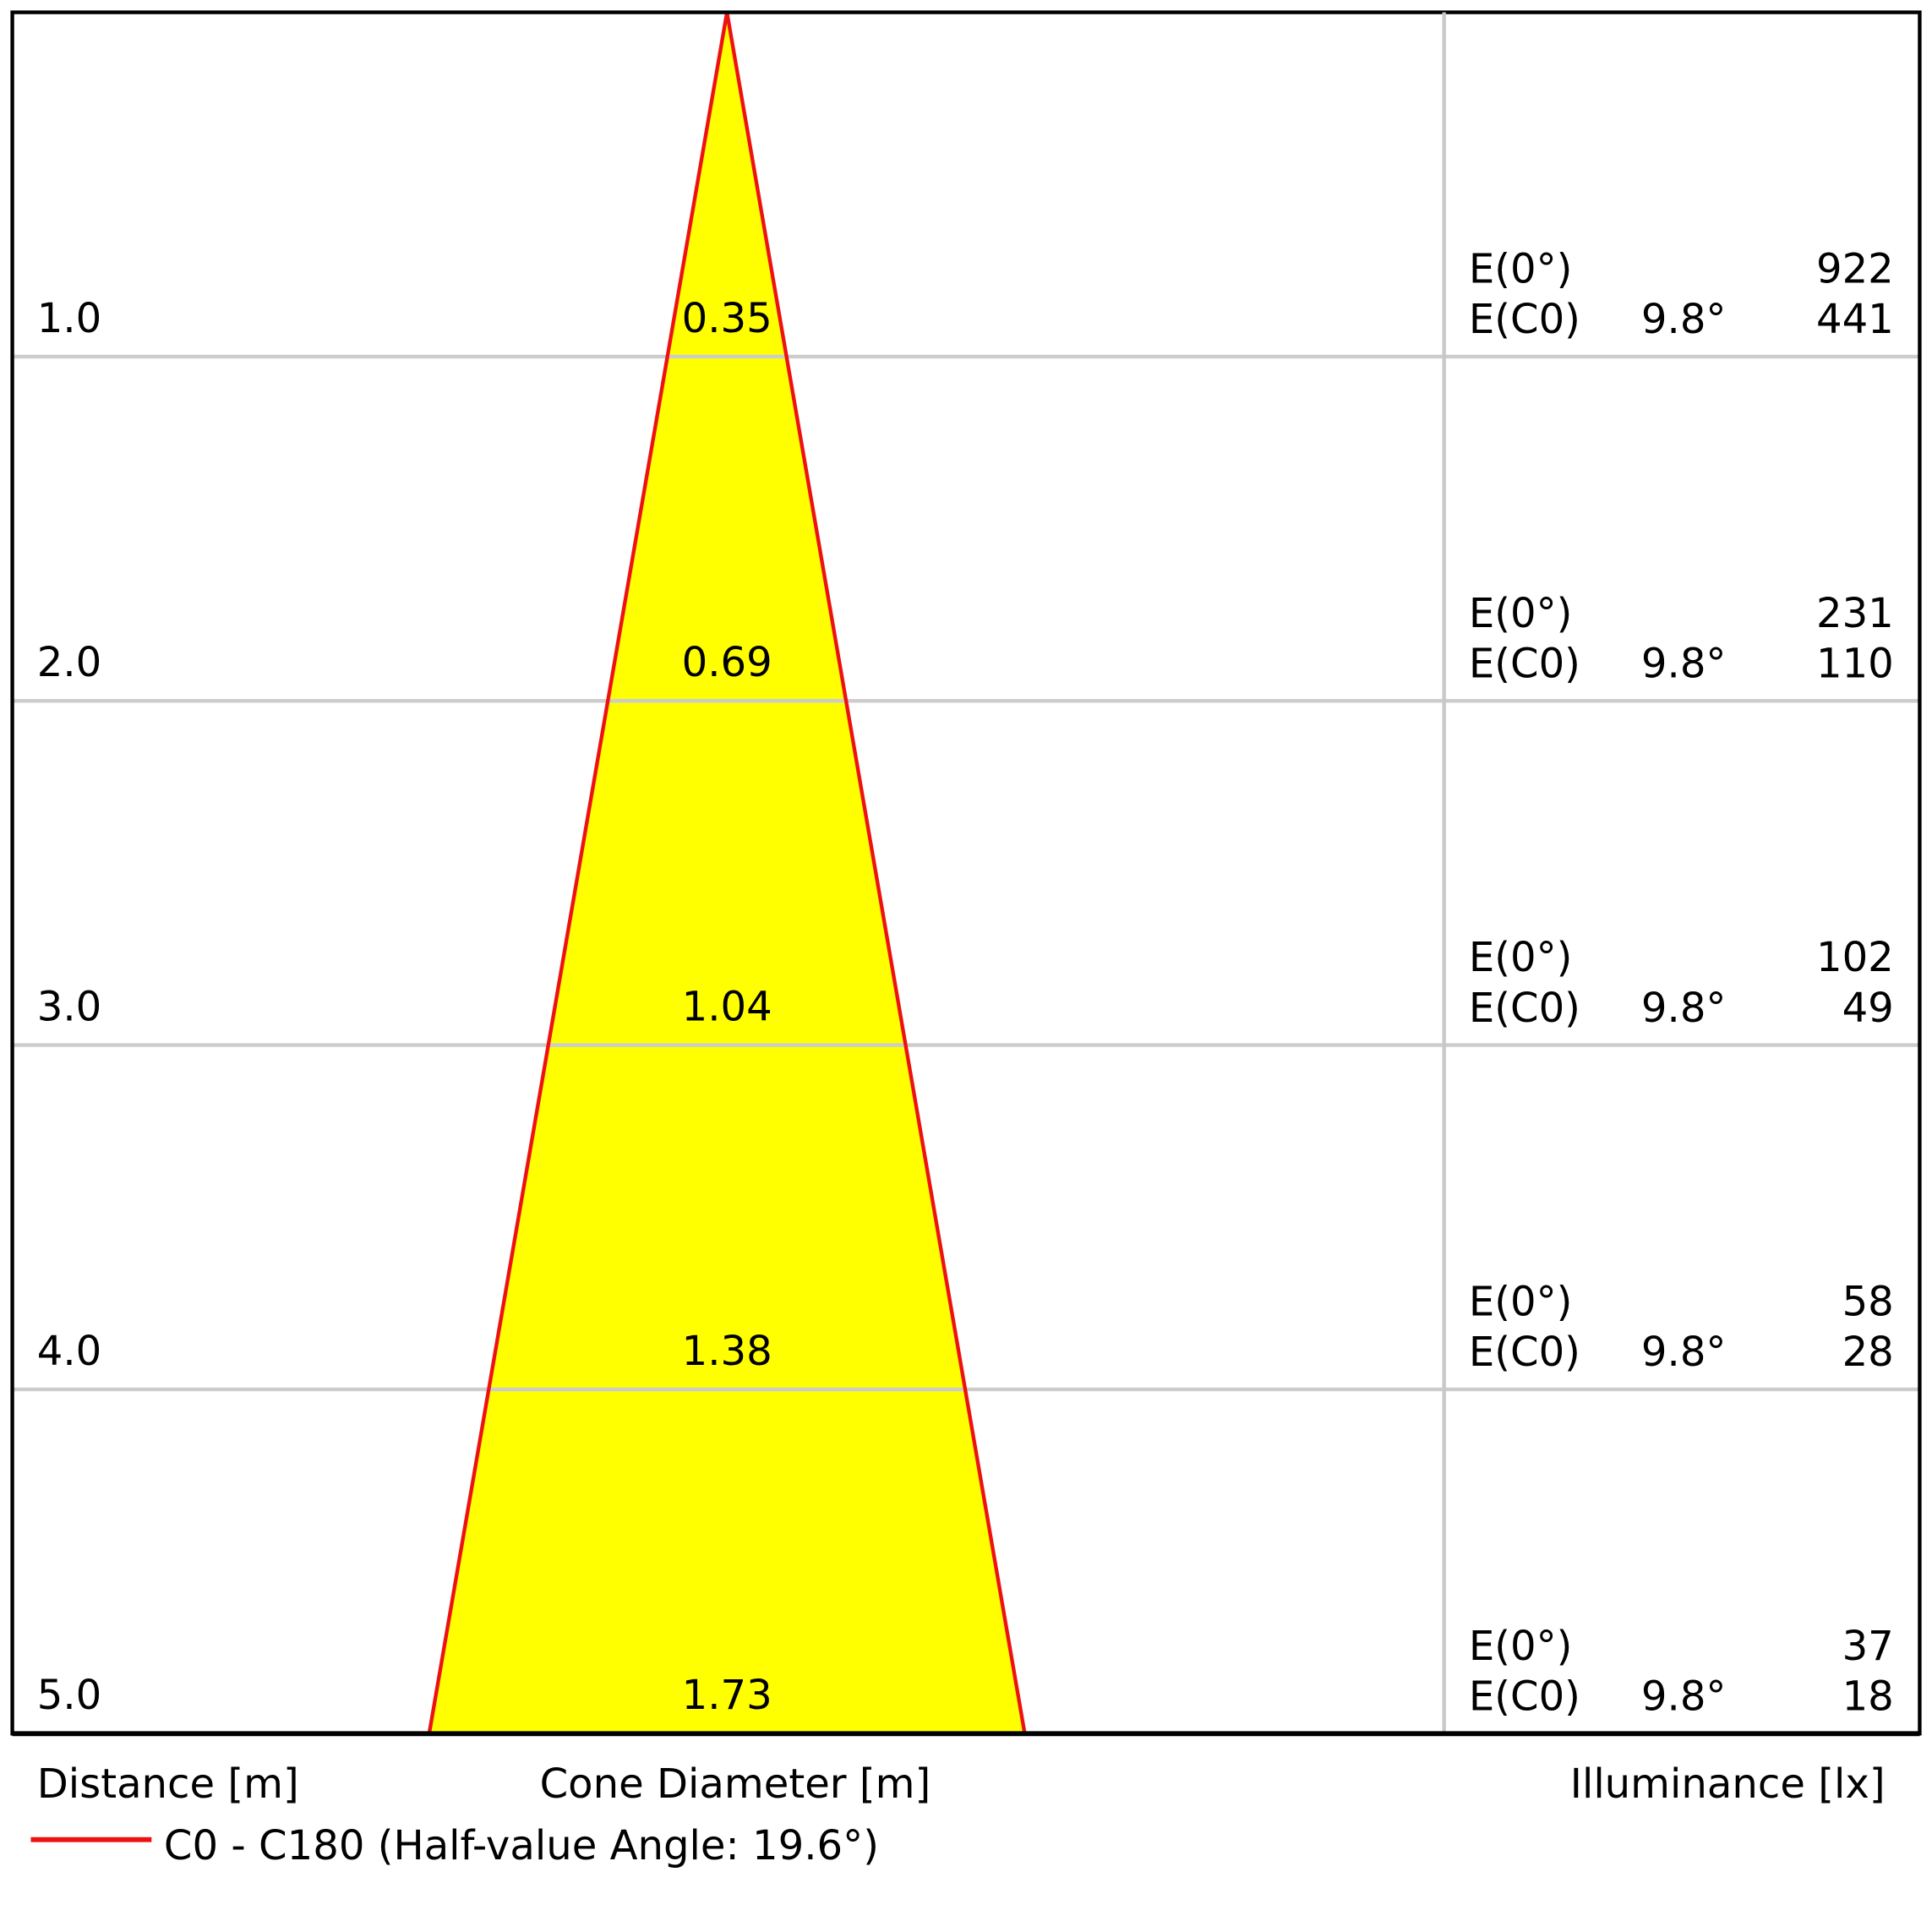 Image resolution: width=1932 pixels, height=1932 pixels. Describe the element at coordinates (1868, 1697) in the screenshot. I see `ec0-value: 18` at that location.